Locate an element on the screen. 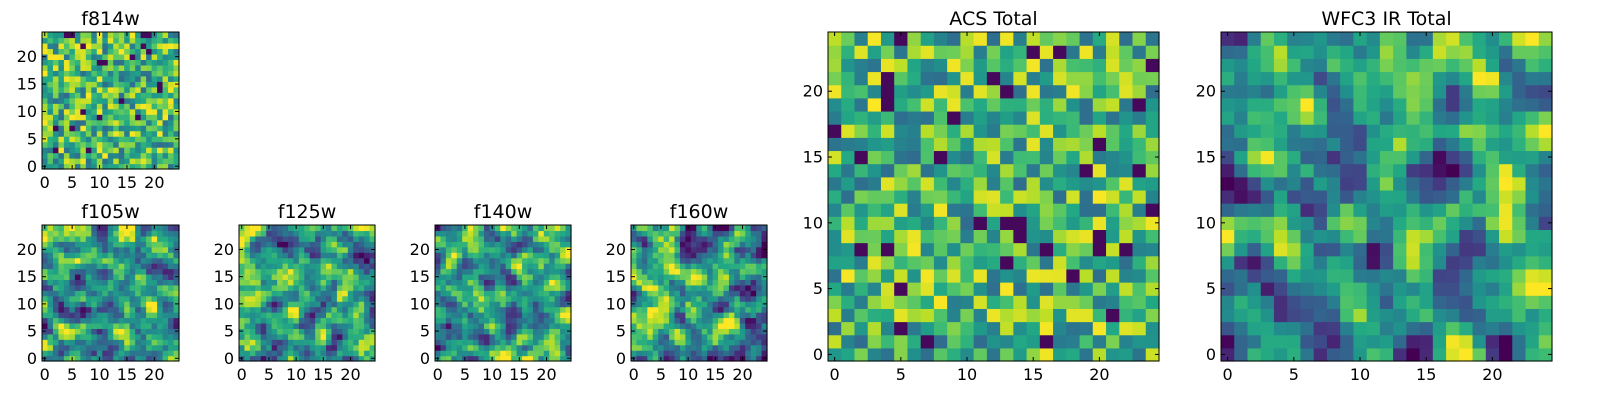 The width and height of the screenshot is (1600, 400). panel-title: f814w is located at coordinates (110, 19).